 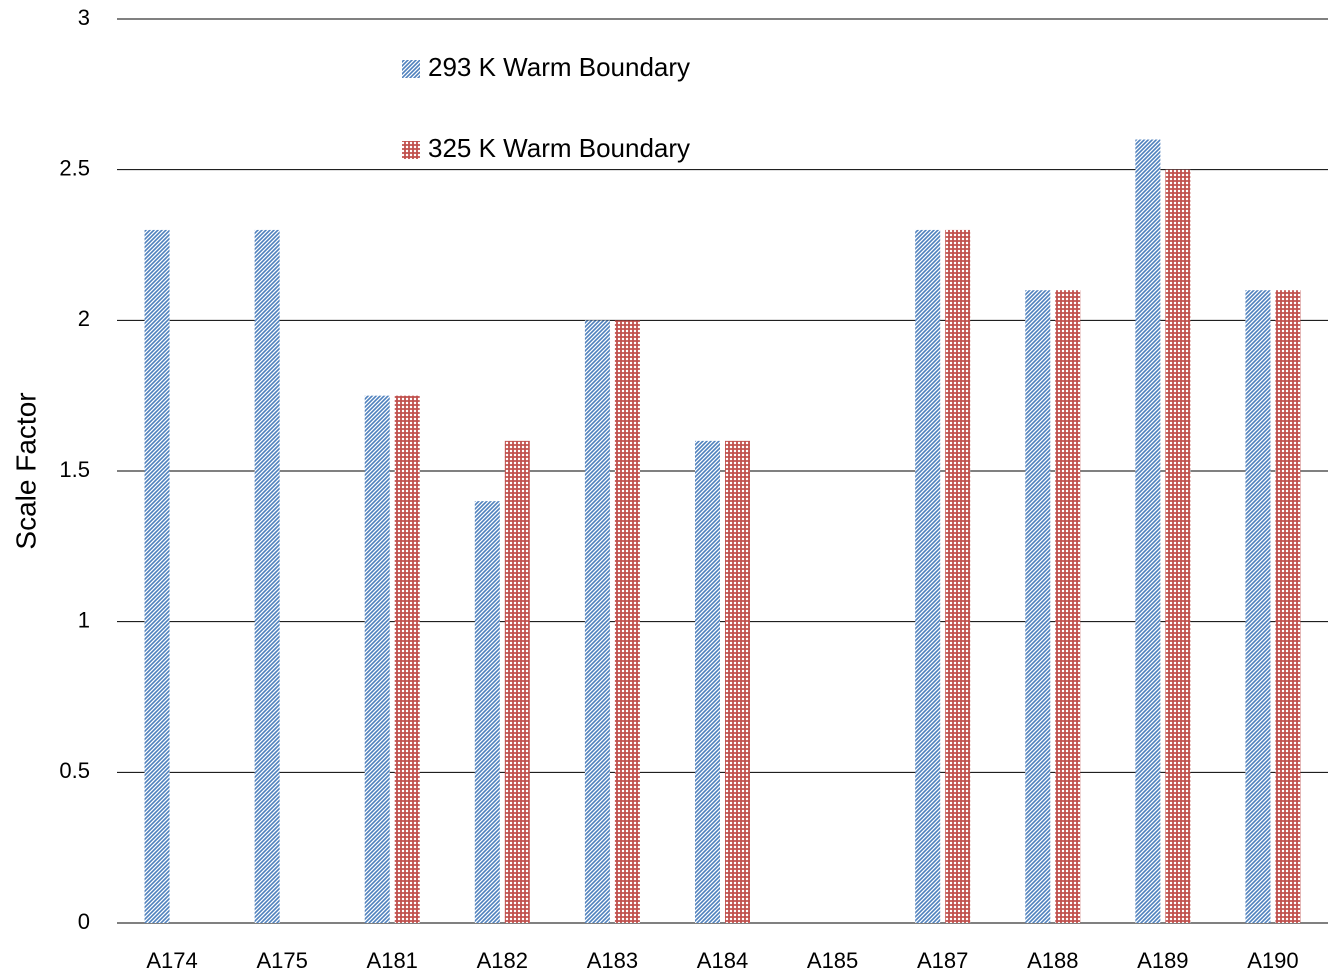 What do you see at coordinates (74, 770) in the screenshot?
I see `y-tick-label: 0.5` at bounding box center [74, 770].